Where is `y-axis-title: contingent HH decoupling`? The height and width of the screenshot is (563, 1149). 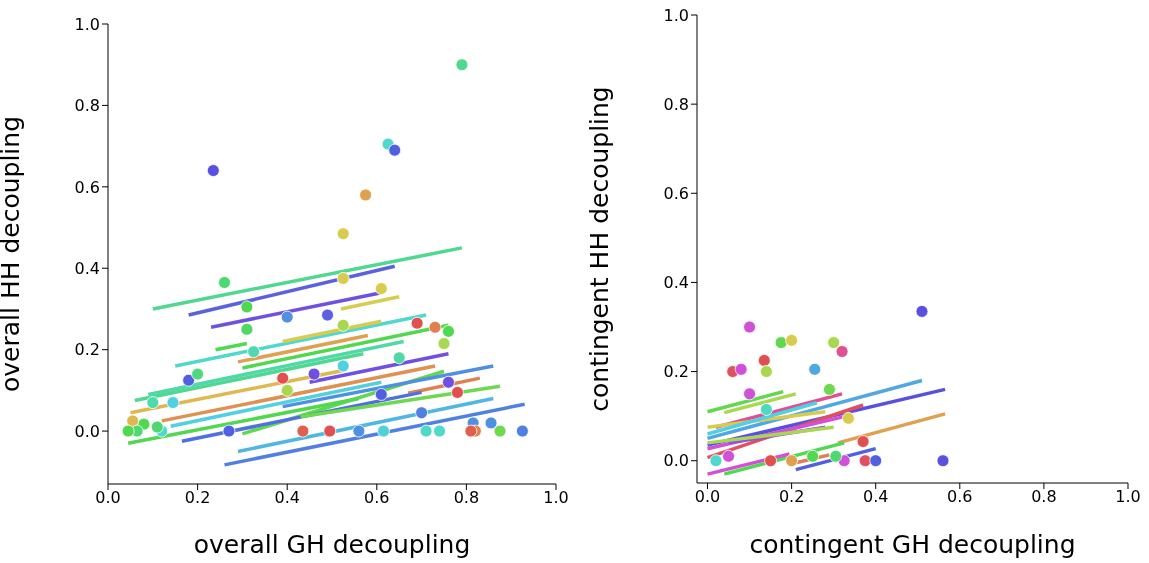 y-axis-title: contingent HH decoupling is located at coordinates (599, 249).